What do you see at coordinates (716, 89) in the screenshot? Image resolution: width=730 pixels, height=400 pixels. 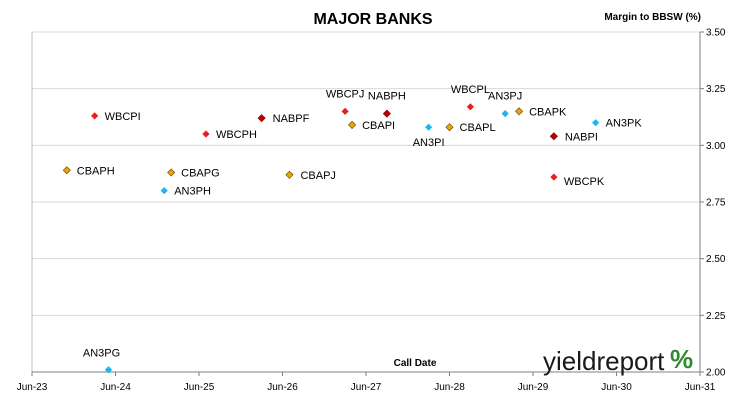 I see `y-tick-label: 3.25` at bounding box center [716, 89].